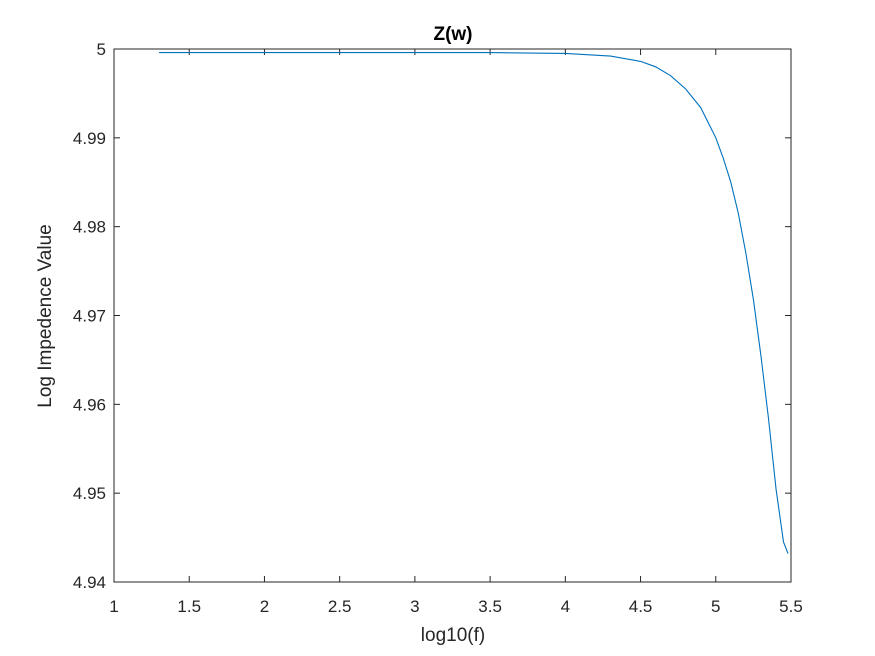 This screenshot has height=656, width=875. I want to click on x-tick-label: 3, so click(414, 606).